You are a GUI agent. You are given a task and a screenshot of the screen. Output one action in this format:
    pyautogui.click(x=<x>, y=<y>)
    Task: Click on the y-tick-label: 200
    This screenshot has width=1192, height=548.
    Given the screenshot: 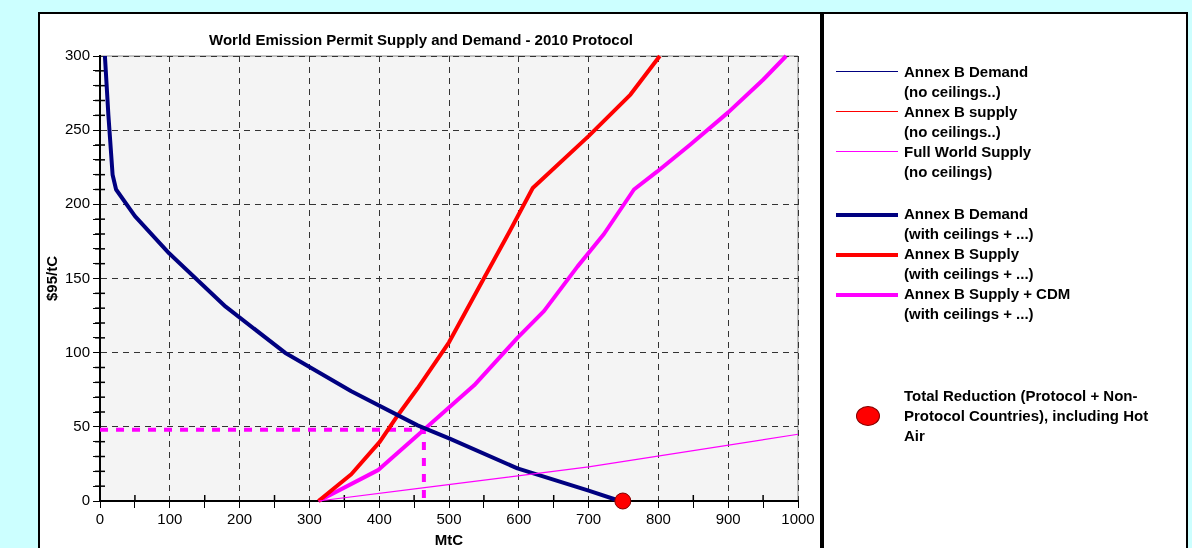 What is the action you would take?
    pyautogui.click(x=78, y=203)
    